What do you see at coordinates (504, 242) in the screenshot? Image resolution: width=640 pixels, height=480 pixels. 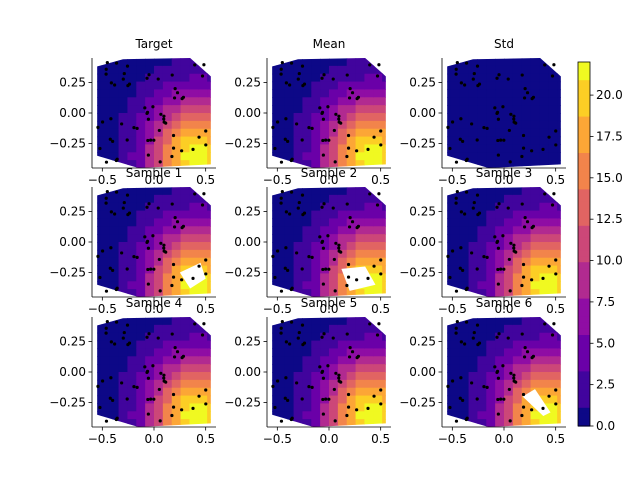 I see `contour-fill` at bounding box center [504, 242].